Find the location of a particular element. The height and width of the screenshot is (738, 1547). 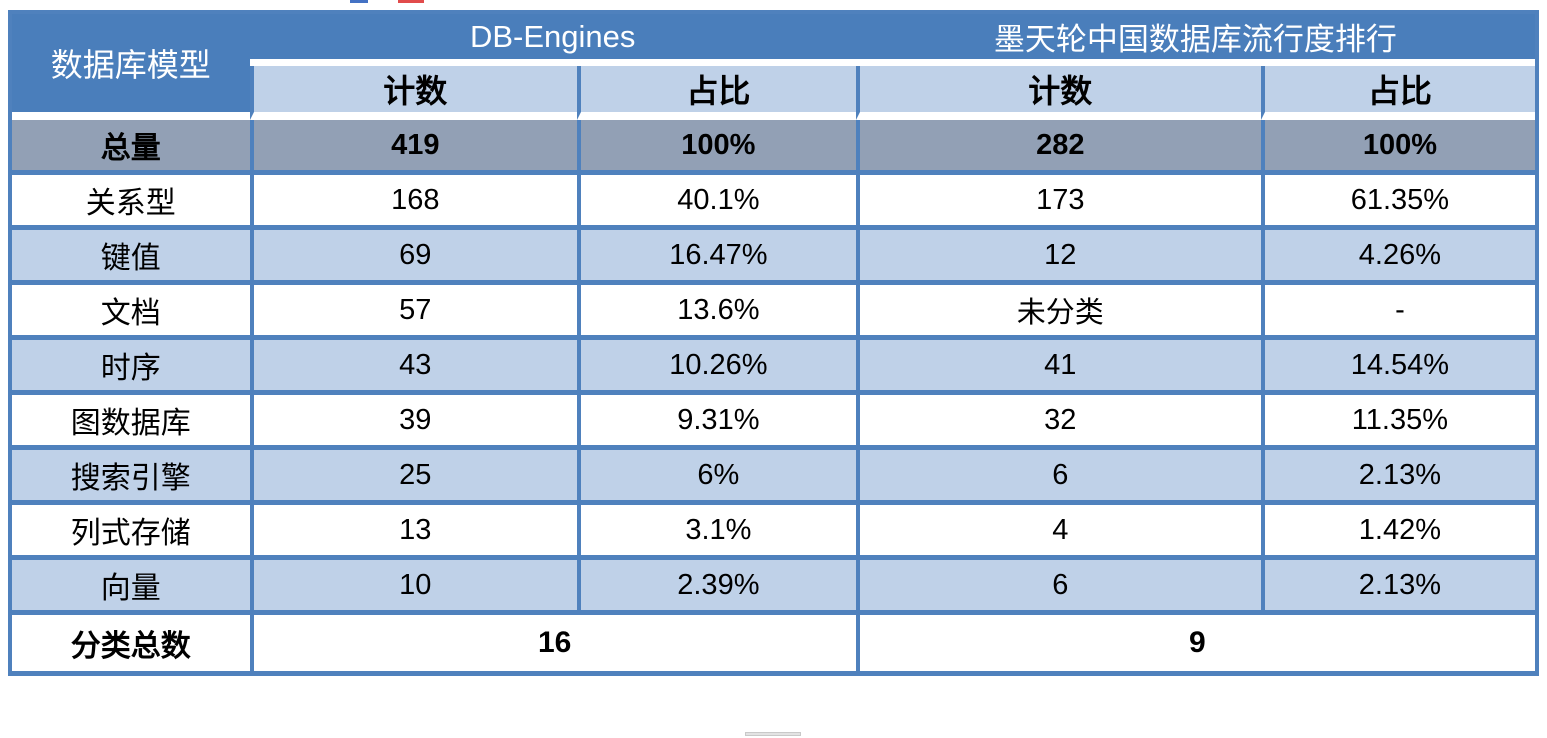

table-row: 关系型 168 40.1% 173 61.35% is located at coordinates (773, 202).